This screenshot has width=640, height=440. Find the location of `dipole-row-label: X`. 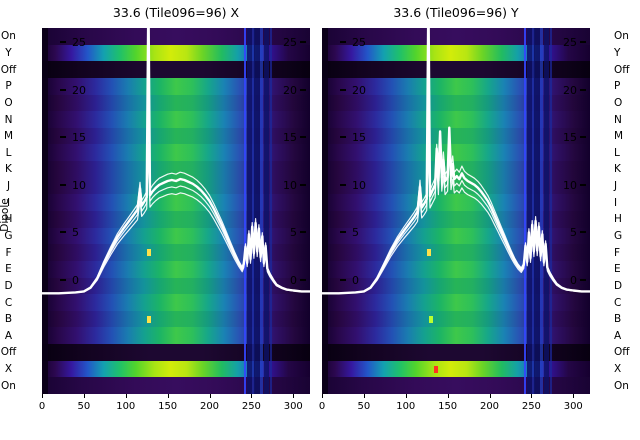

dipole-row-label: X is located at coordinates (8, 369).